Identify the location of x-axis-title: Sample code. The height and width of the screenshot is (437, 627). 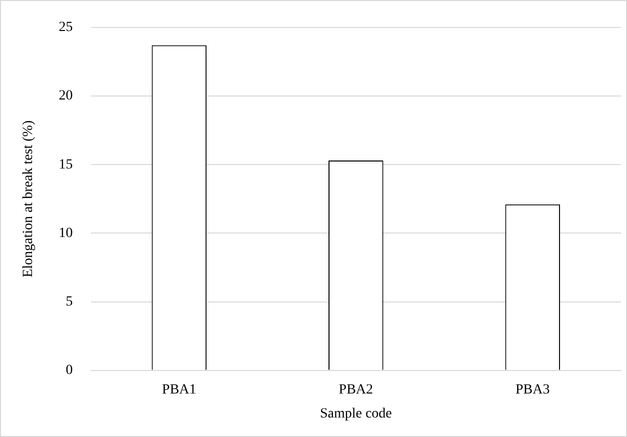
(356, 414).